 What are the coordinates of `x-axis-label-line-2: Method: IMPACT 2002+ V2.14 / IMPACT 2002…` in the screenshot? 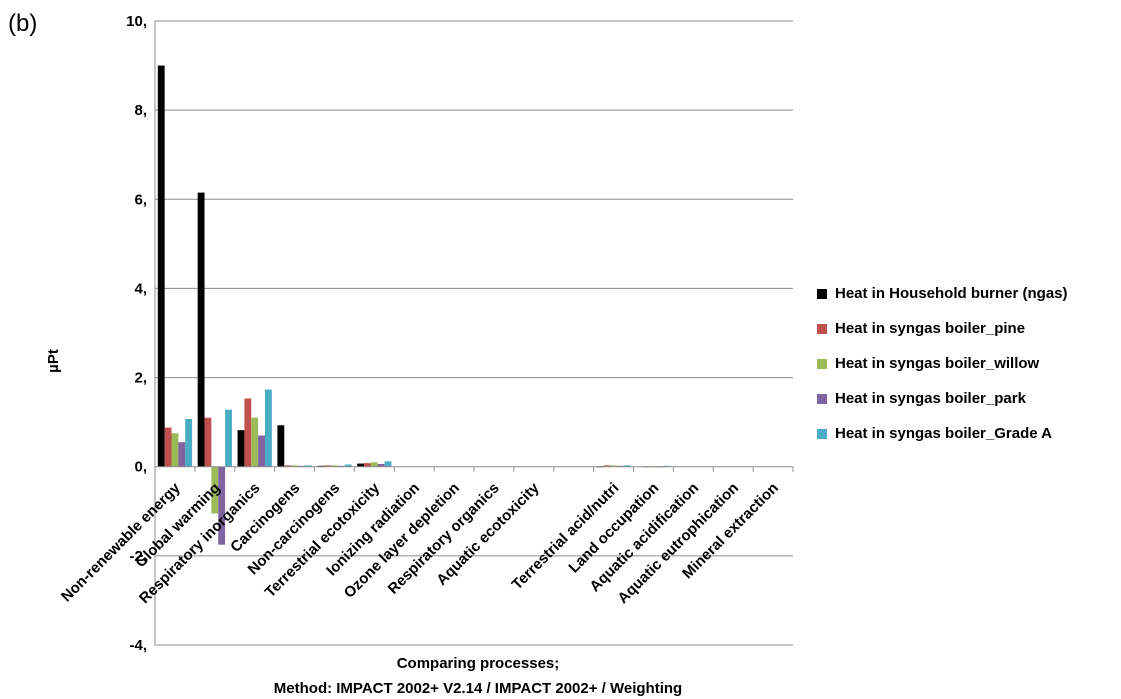 It's located at (478, 688).